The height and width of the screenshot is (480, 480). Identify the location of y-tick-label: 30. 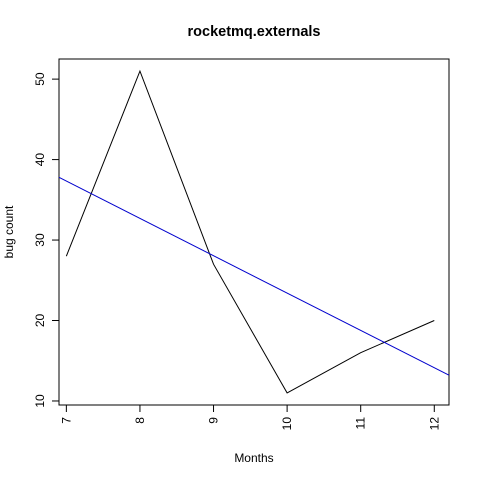
(40, 240).